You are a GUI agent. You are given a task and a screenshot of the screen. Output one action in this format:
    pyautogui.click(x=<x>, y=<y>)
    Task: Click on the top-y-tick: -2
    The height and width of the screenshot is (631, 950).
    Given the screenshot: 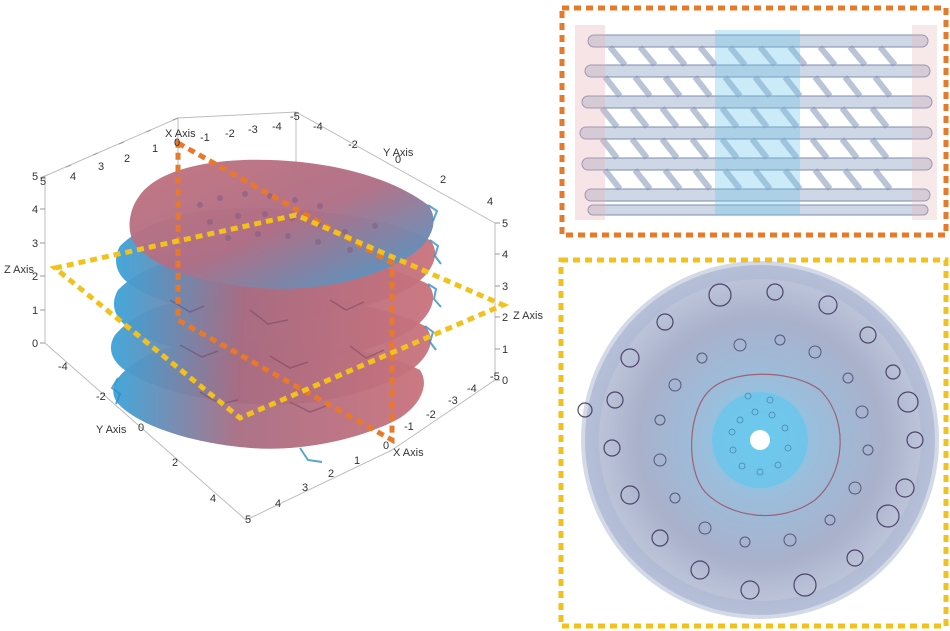 What is the action you would take?
    pyautogui.click(x=353, y=145)
    